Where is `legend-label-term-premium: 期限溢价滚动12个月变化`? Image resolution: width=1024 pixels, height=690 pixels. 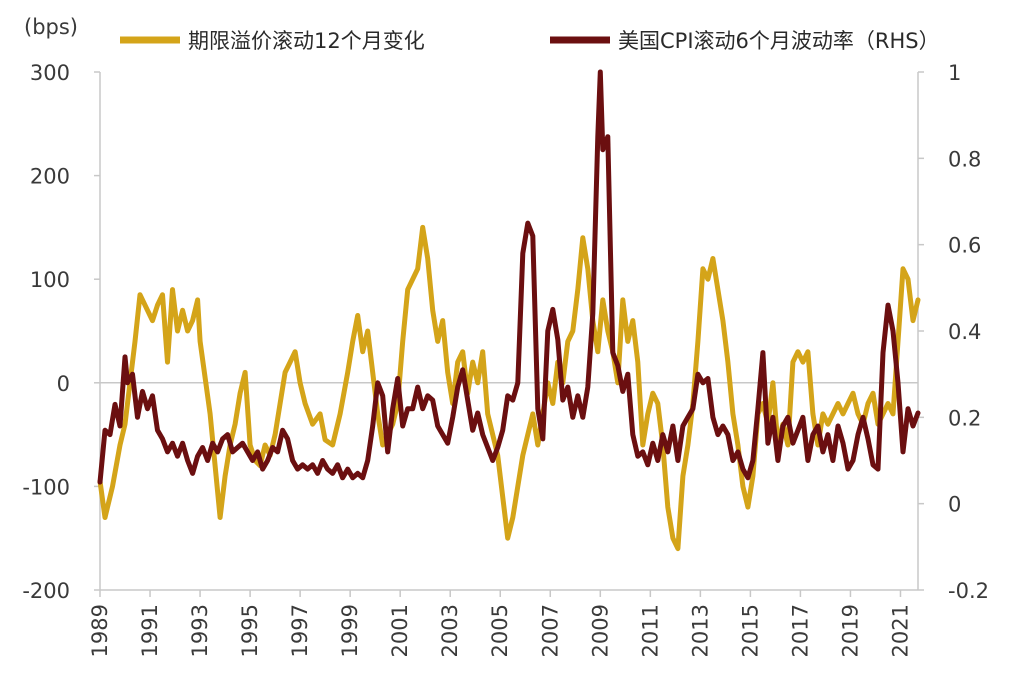 legend-label-term-premium: 期限溢价滚动12个月变化 is located at coordinates (306, 41).